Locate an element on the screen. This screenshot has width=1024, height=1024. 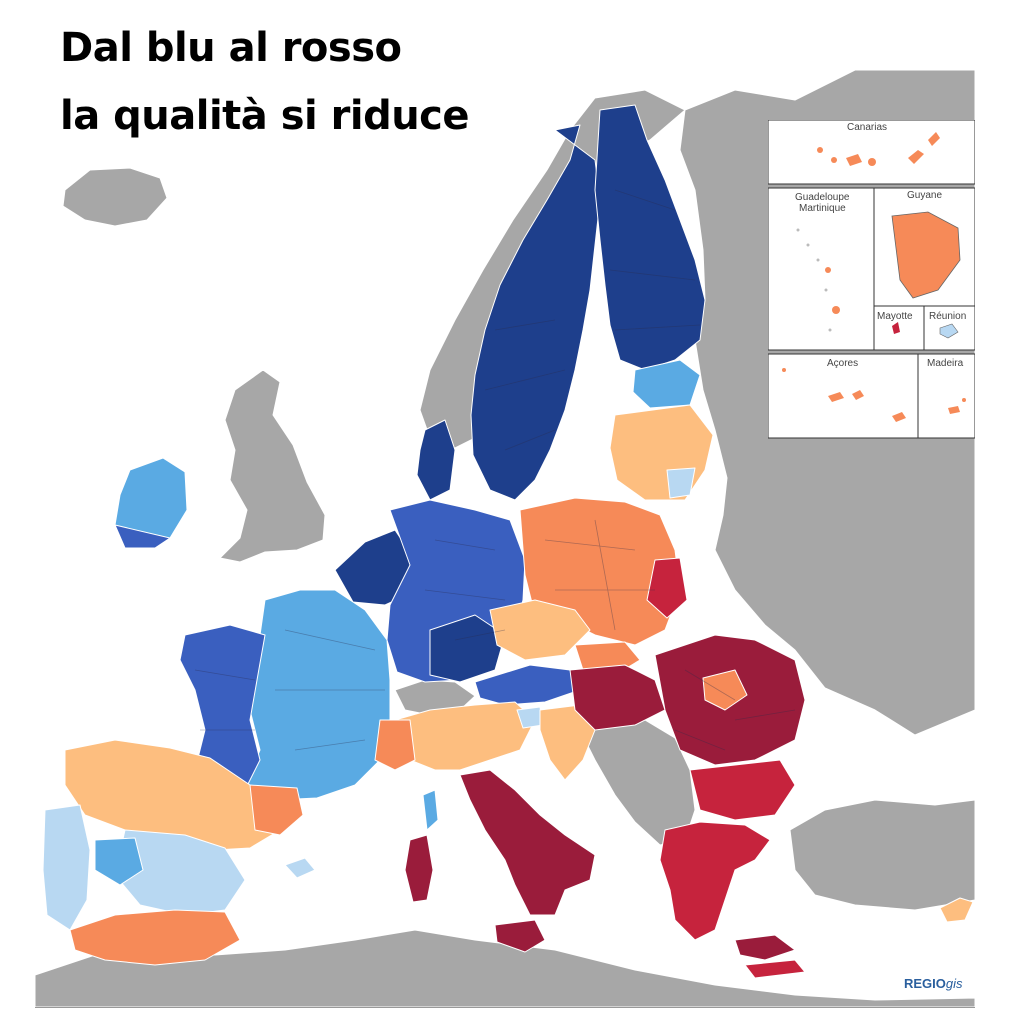
greece-islands is located at coordinates (765, 947).